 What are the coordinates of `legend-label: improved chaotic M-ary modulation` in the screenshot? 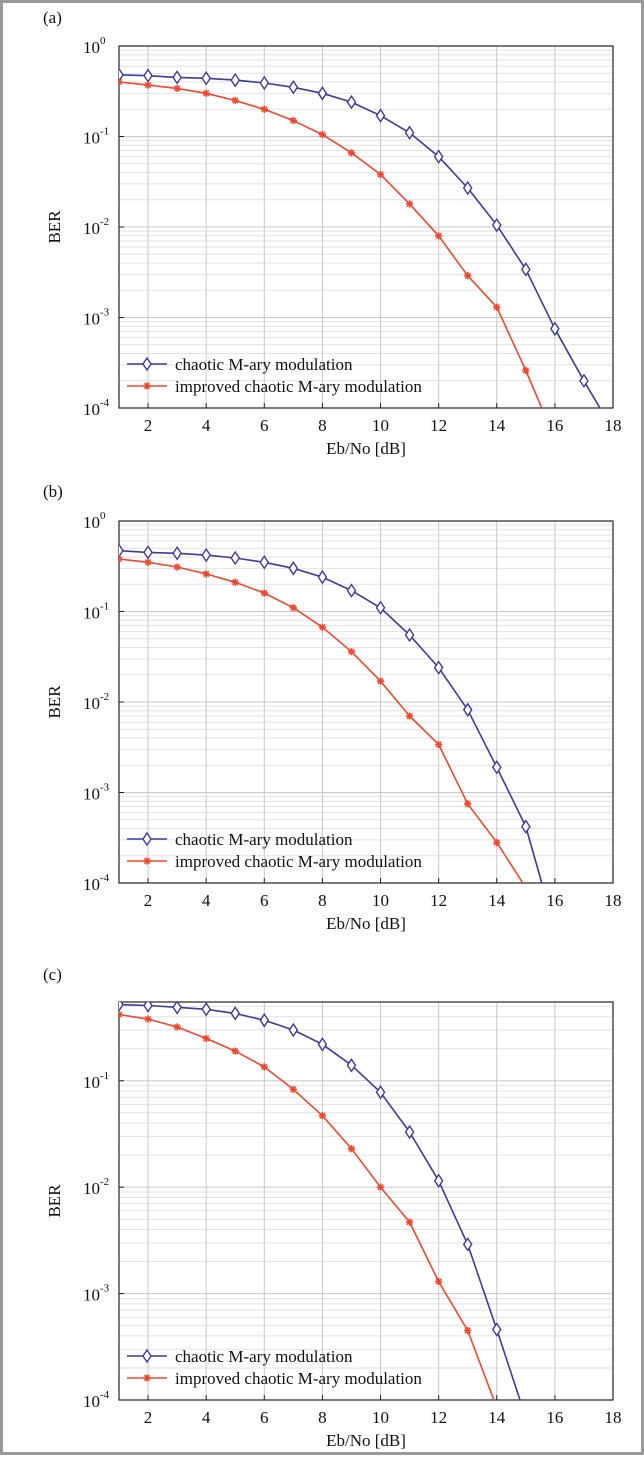 It's located at (298, 861).